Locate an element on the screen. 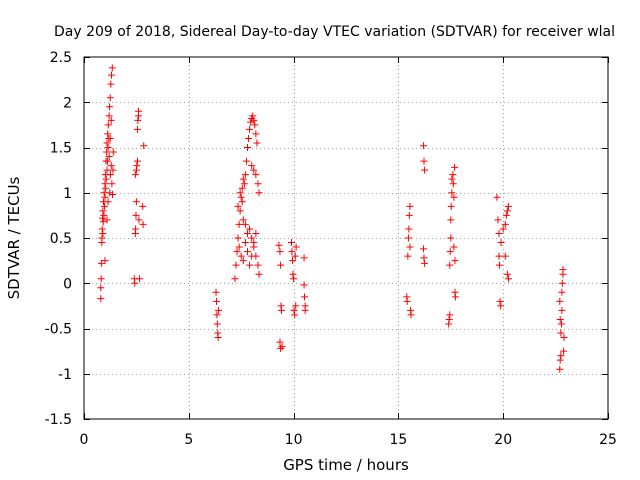  x-tick-label: 15 is located at coordinates (398, 440).